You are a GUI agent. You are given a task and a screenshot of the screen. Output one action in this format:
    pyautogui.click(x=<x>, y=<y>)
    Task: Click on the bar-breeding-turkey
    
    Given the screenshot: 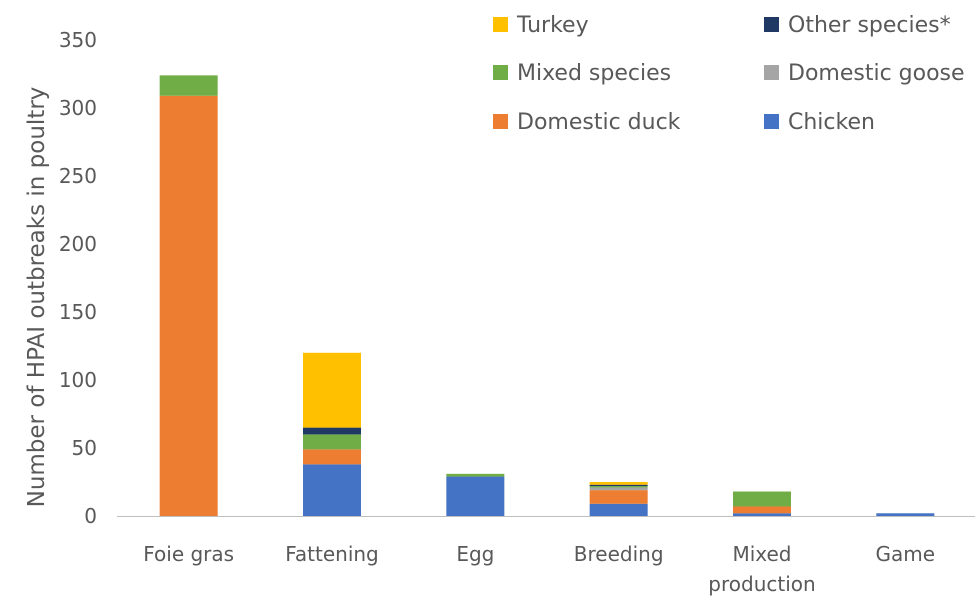 What is the action you would take?
    pyautogui.click(x=618, y=483)
    